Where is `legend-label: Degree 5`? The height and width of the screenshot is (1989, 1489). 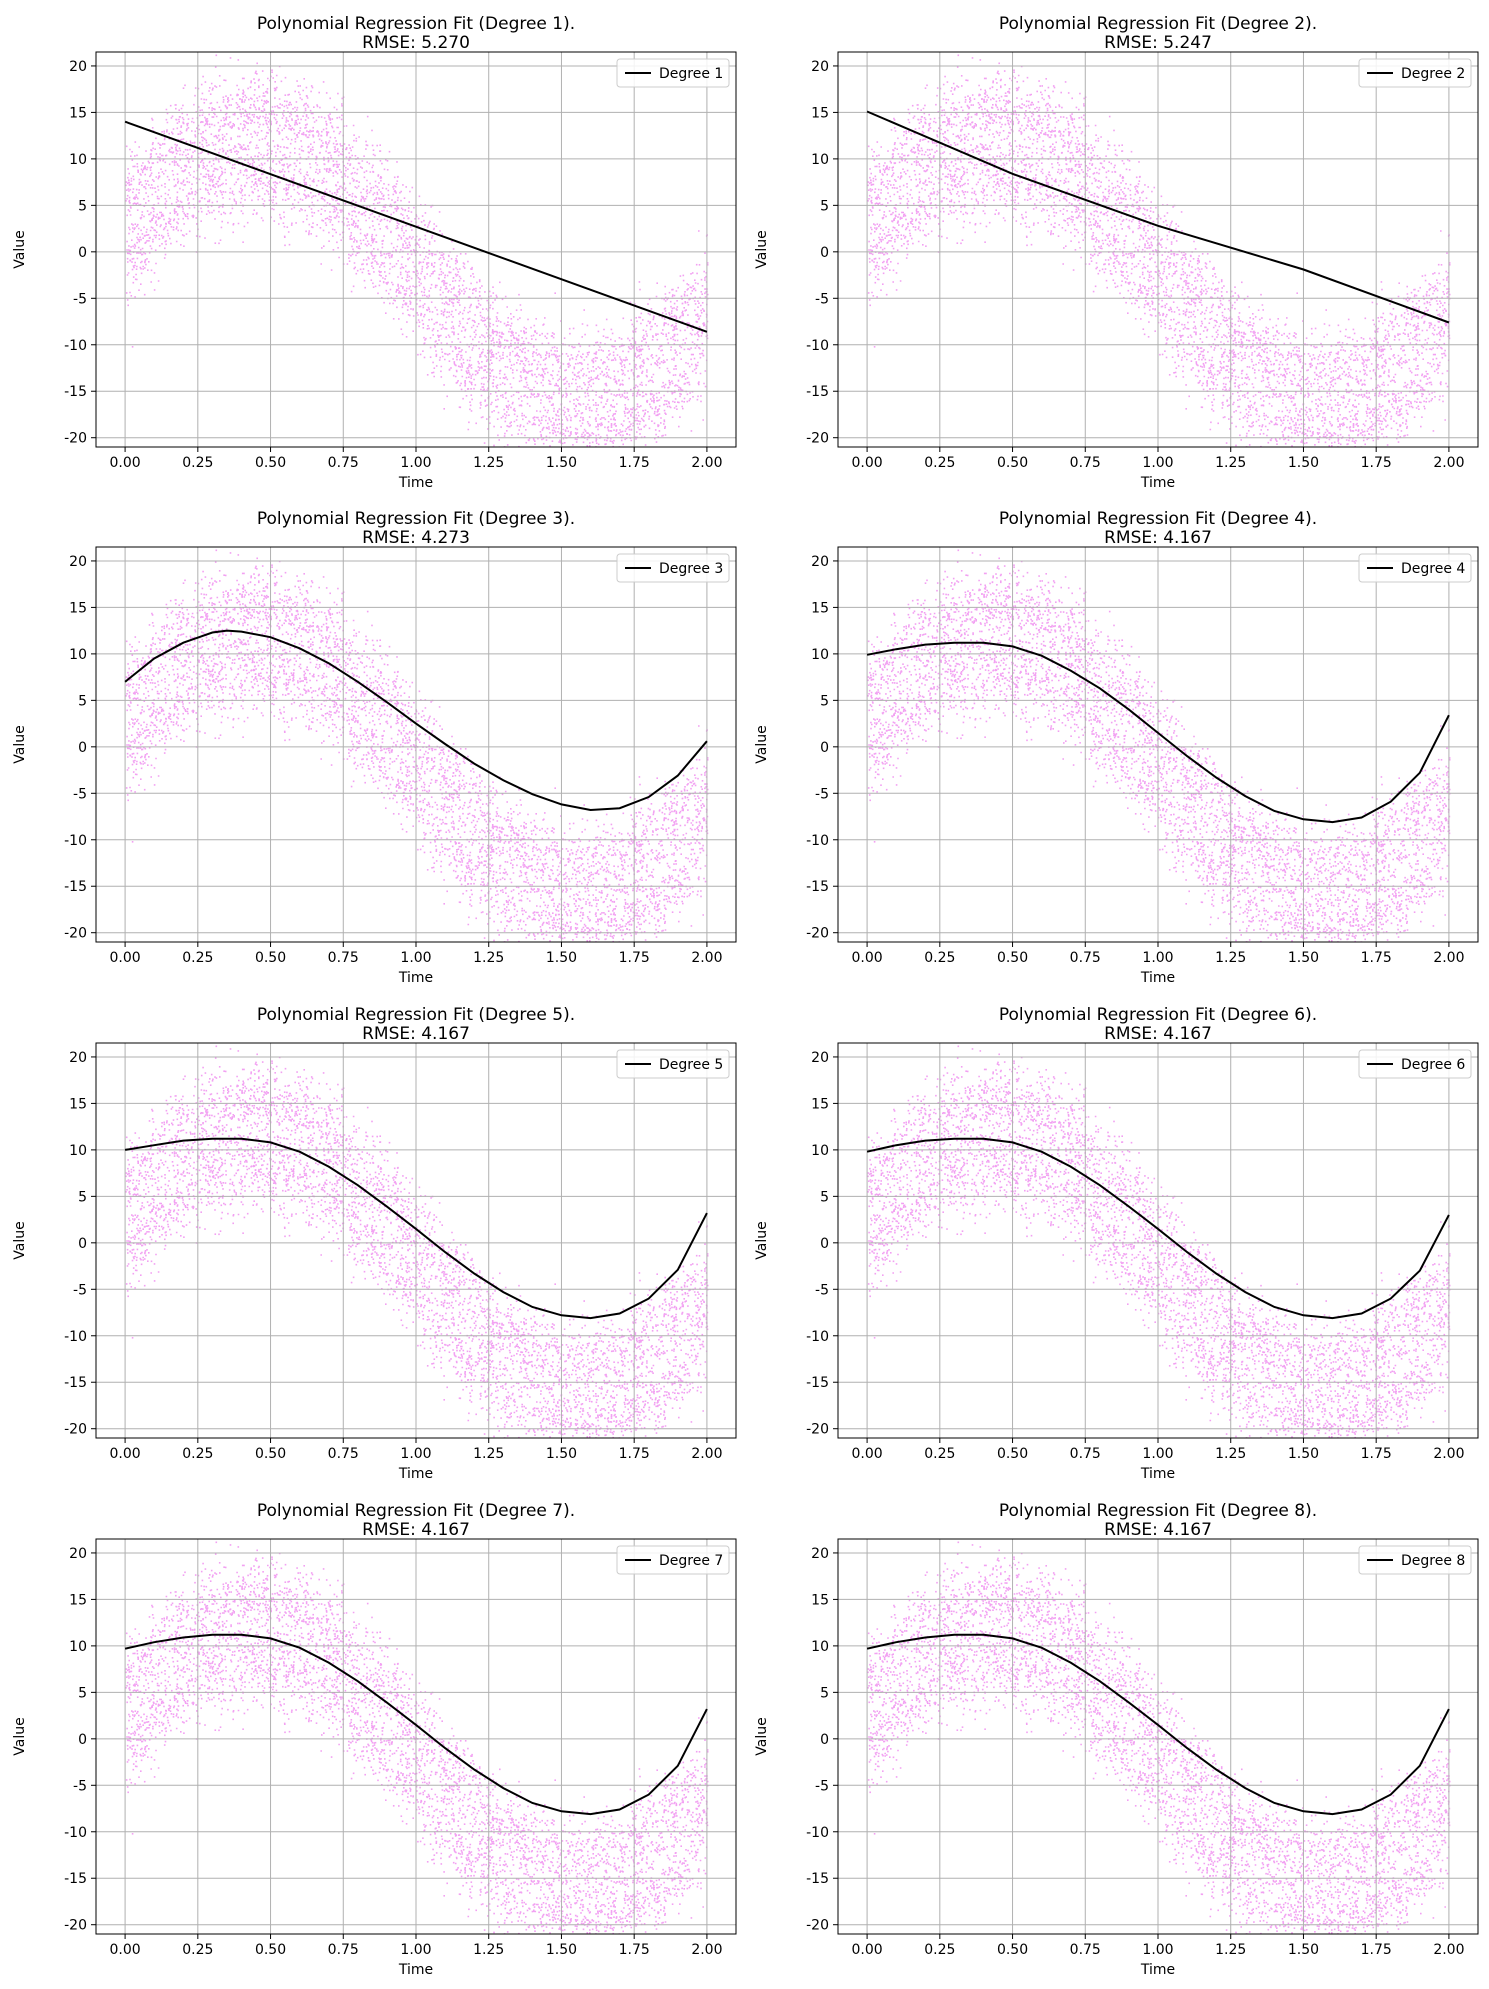 legend-label: Degree 5 is located at coordinates (691, 1065).